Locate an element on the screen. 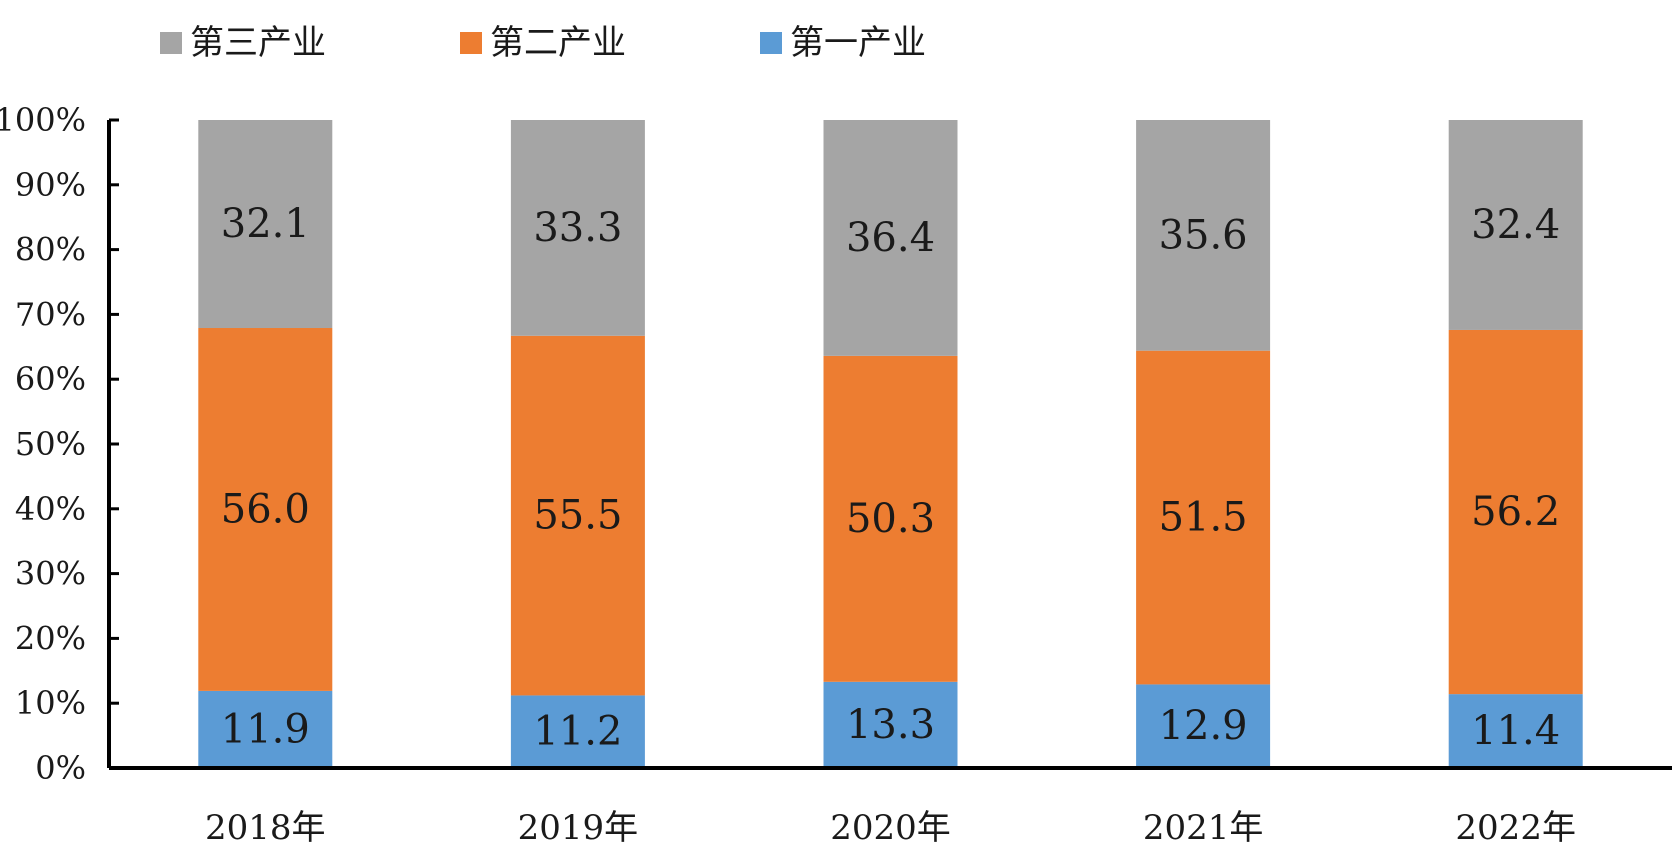  data-label: 11.4 is located at coordinates (1515, 731).